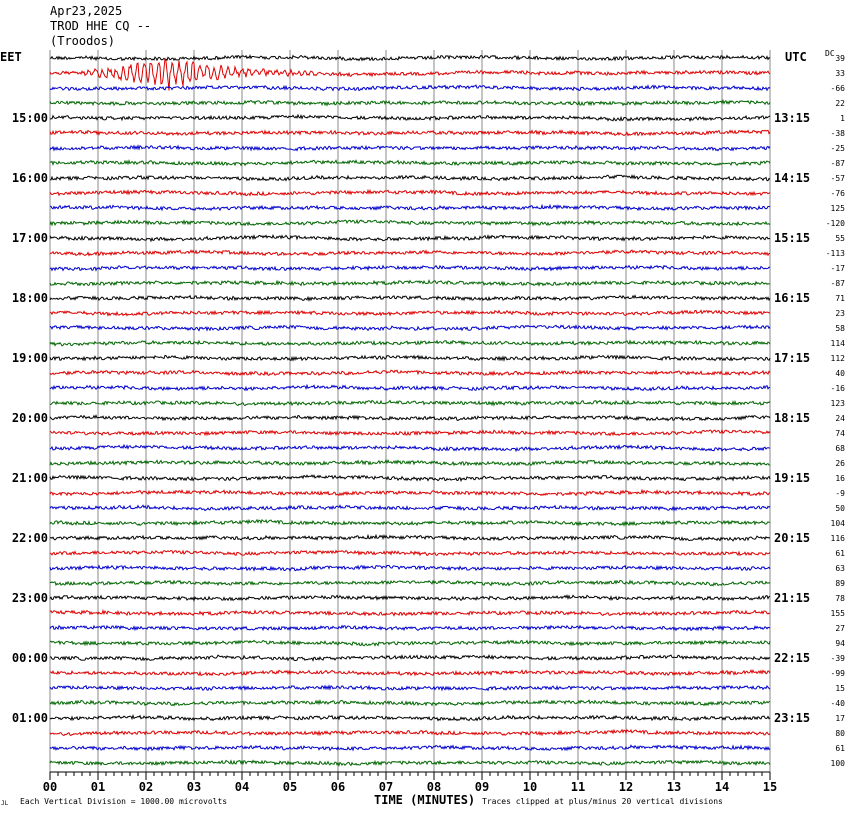 The image size is (850, 814). What do you see at coordinates (482, 787) in the screenshot?
I see `x-tick-label: 09` at bounding box center [482, 787].